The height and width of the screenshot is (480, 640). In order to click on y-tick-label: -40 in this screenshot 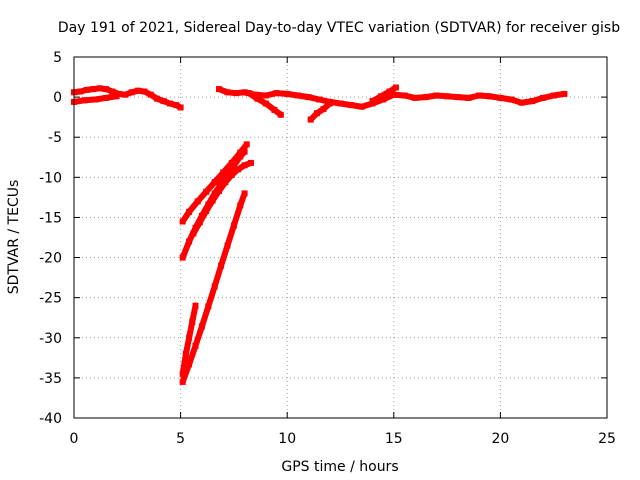, I will do `click(50, 419)`.